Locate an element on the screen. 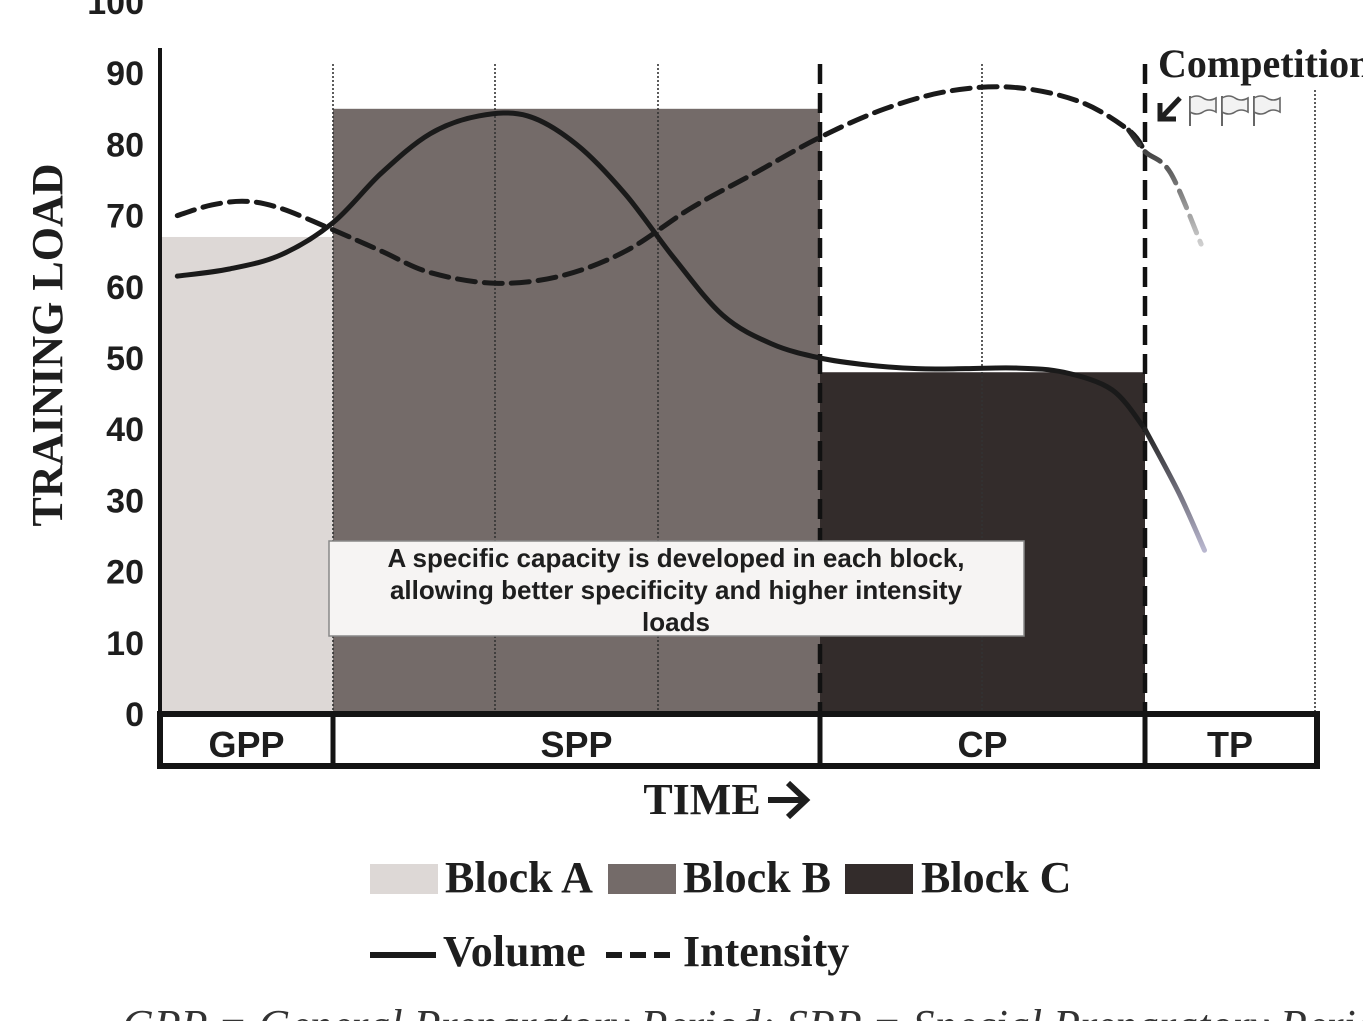 This screenshot has height=1021, width=1363. legend-swatch-block-c is located at coordinates (879, 879).